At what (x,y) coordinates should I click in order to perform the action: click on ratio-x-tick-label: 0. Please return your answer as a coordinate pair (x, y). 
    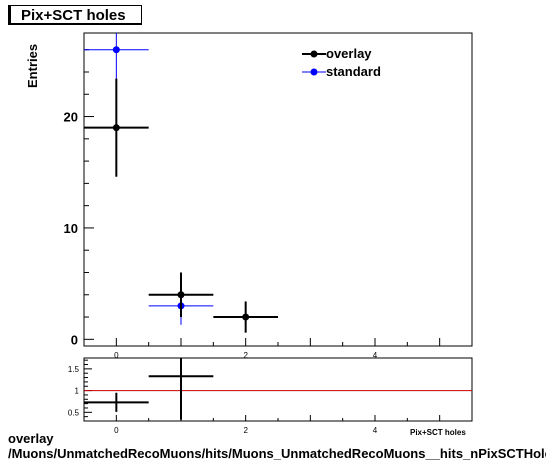
    Looking at the image, I should click on (116, 430).